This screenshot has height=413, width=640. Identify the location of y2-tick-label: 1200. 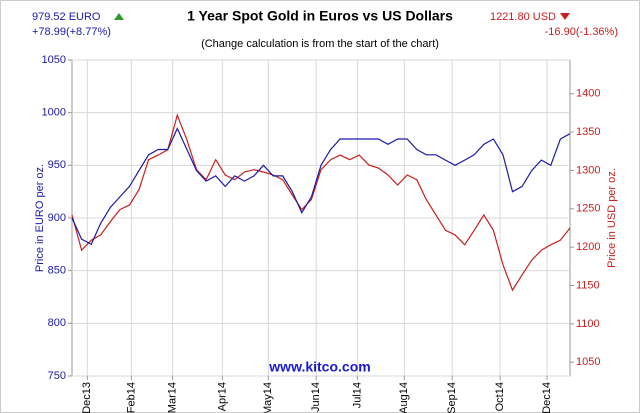
(588, 247).